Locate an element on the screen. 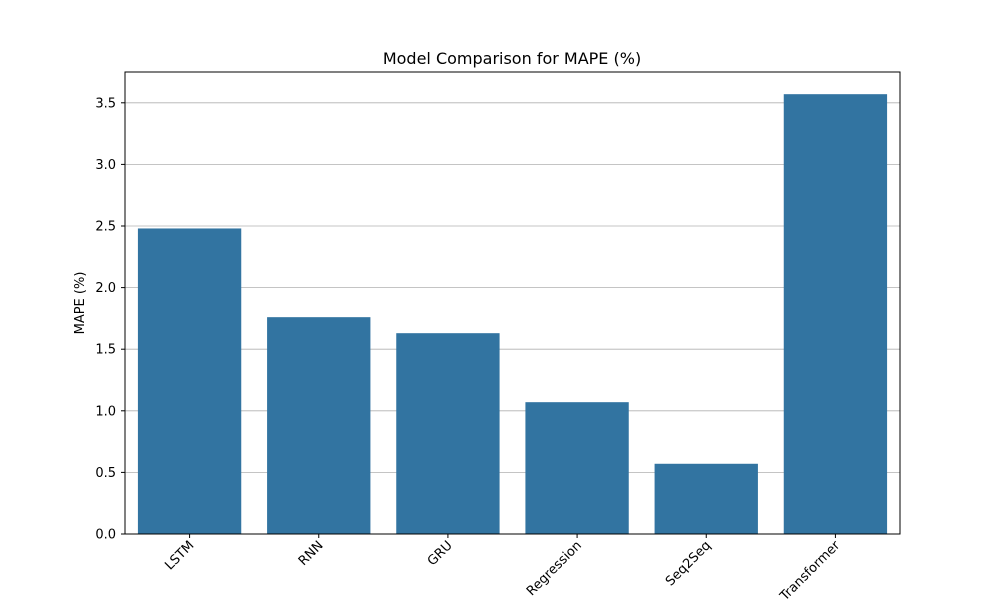 Image resolution: width=1000 pixels, height=600 pixels. x-tick-label: Regression is located at coordinates (554, 568).